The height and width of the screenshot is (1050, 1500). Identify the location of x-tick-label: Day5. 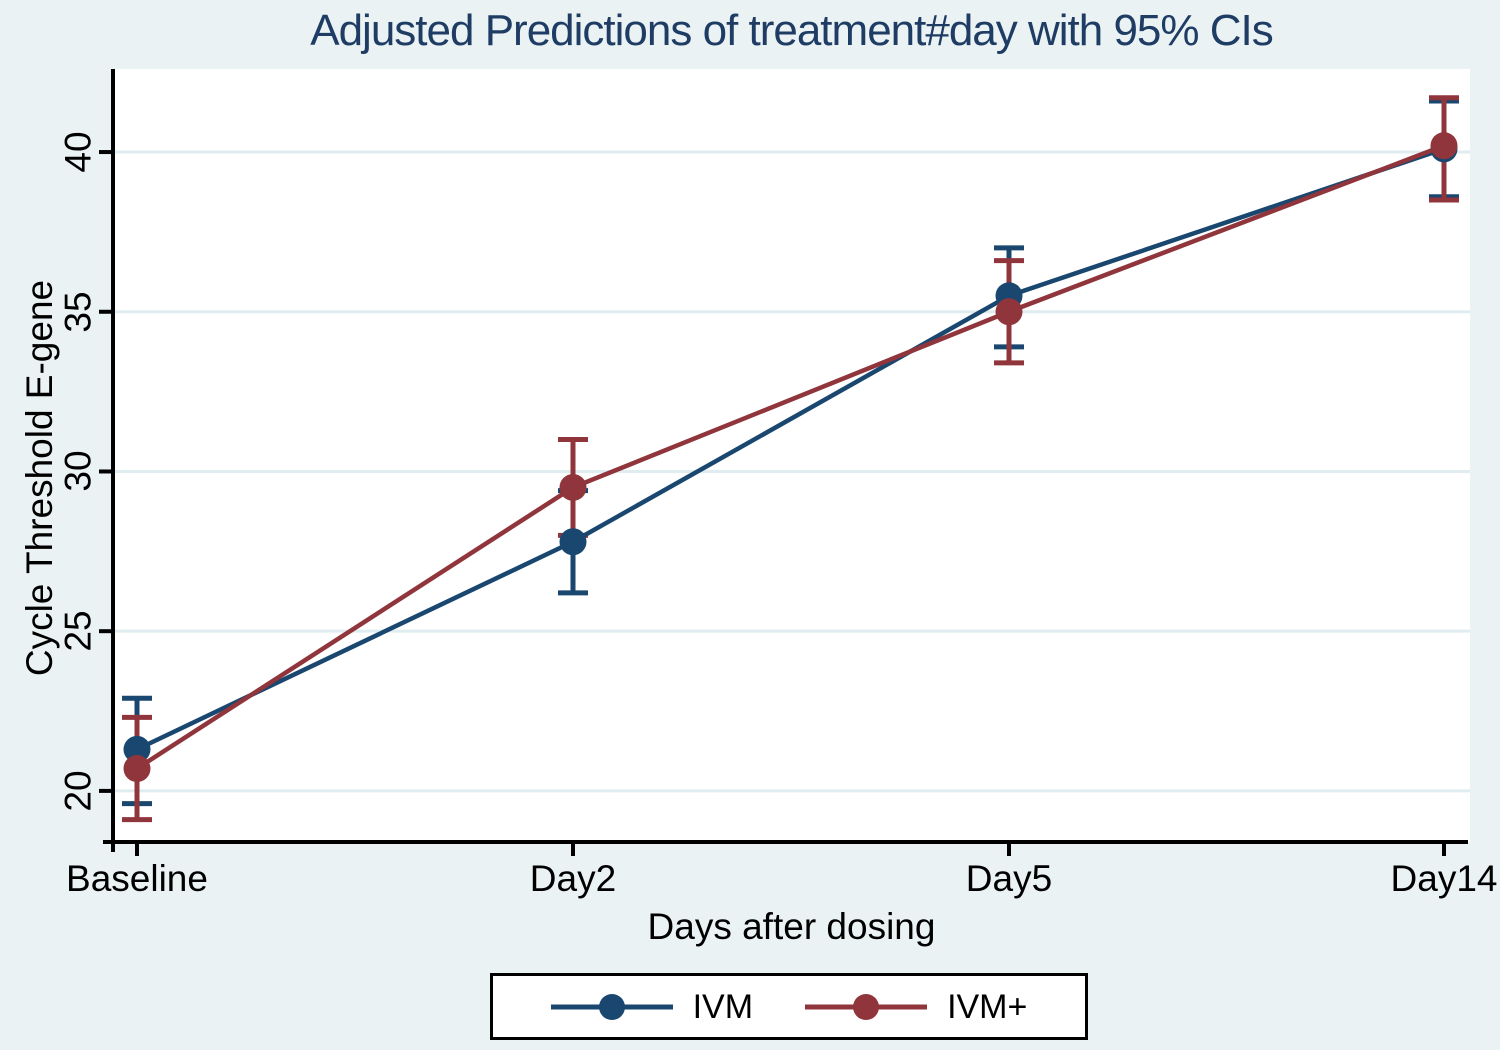
(1009, 878).